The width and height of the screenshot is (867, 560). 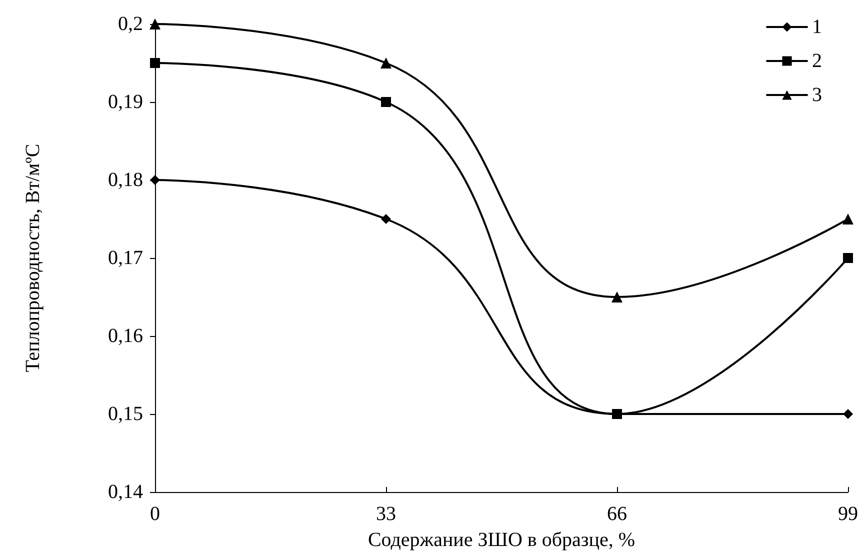 I want to click on legend-label: 2, so click(x=817, y=61).